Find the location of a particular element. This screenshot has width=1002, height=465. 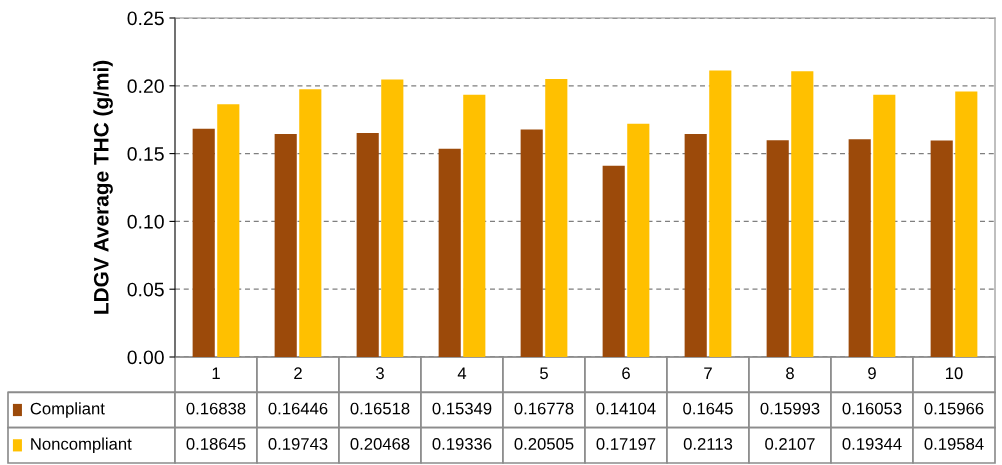

x-tick-label: 2 is located at coordinates (298, 373).